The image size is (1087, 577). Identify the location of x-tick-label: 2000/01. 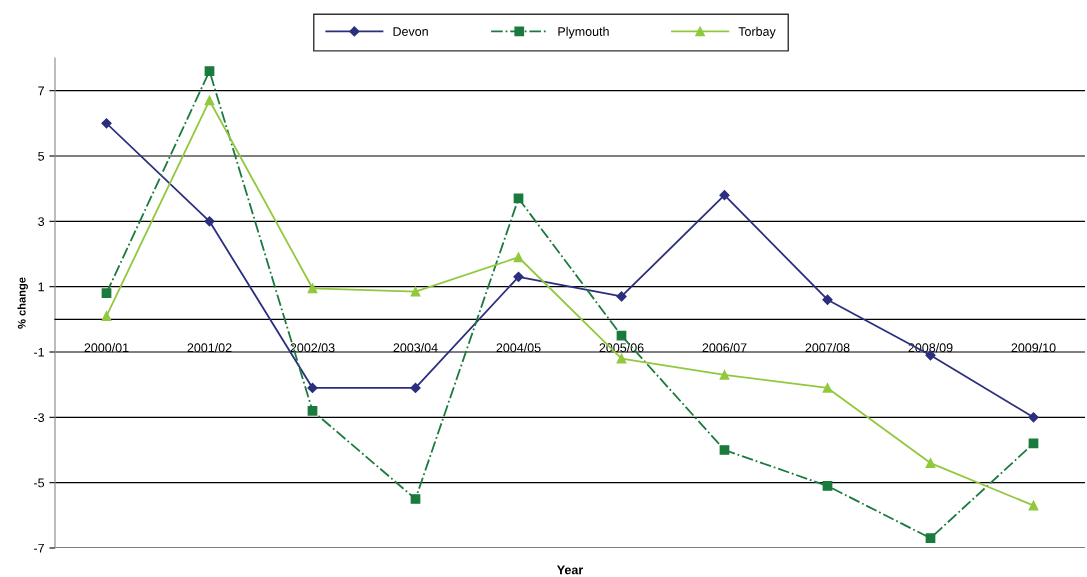
(106, 347).